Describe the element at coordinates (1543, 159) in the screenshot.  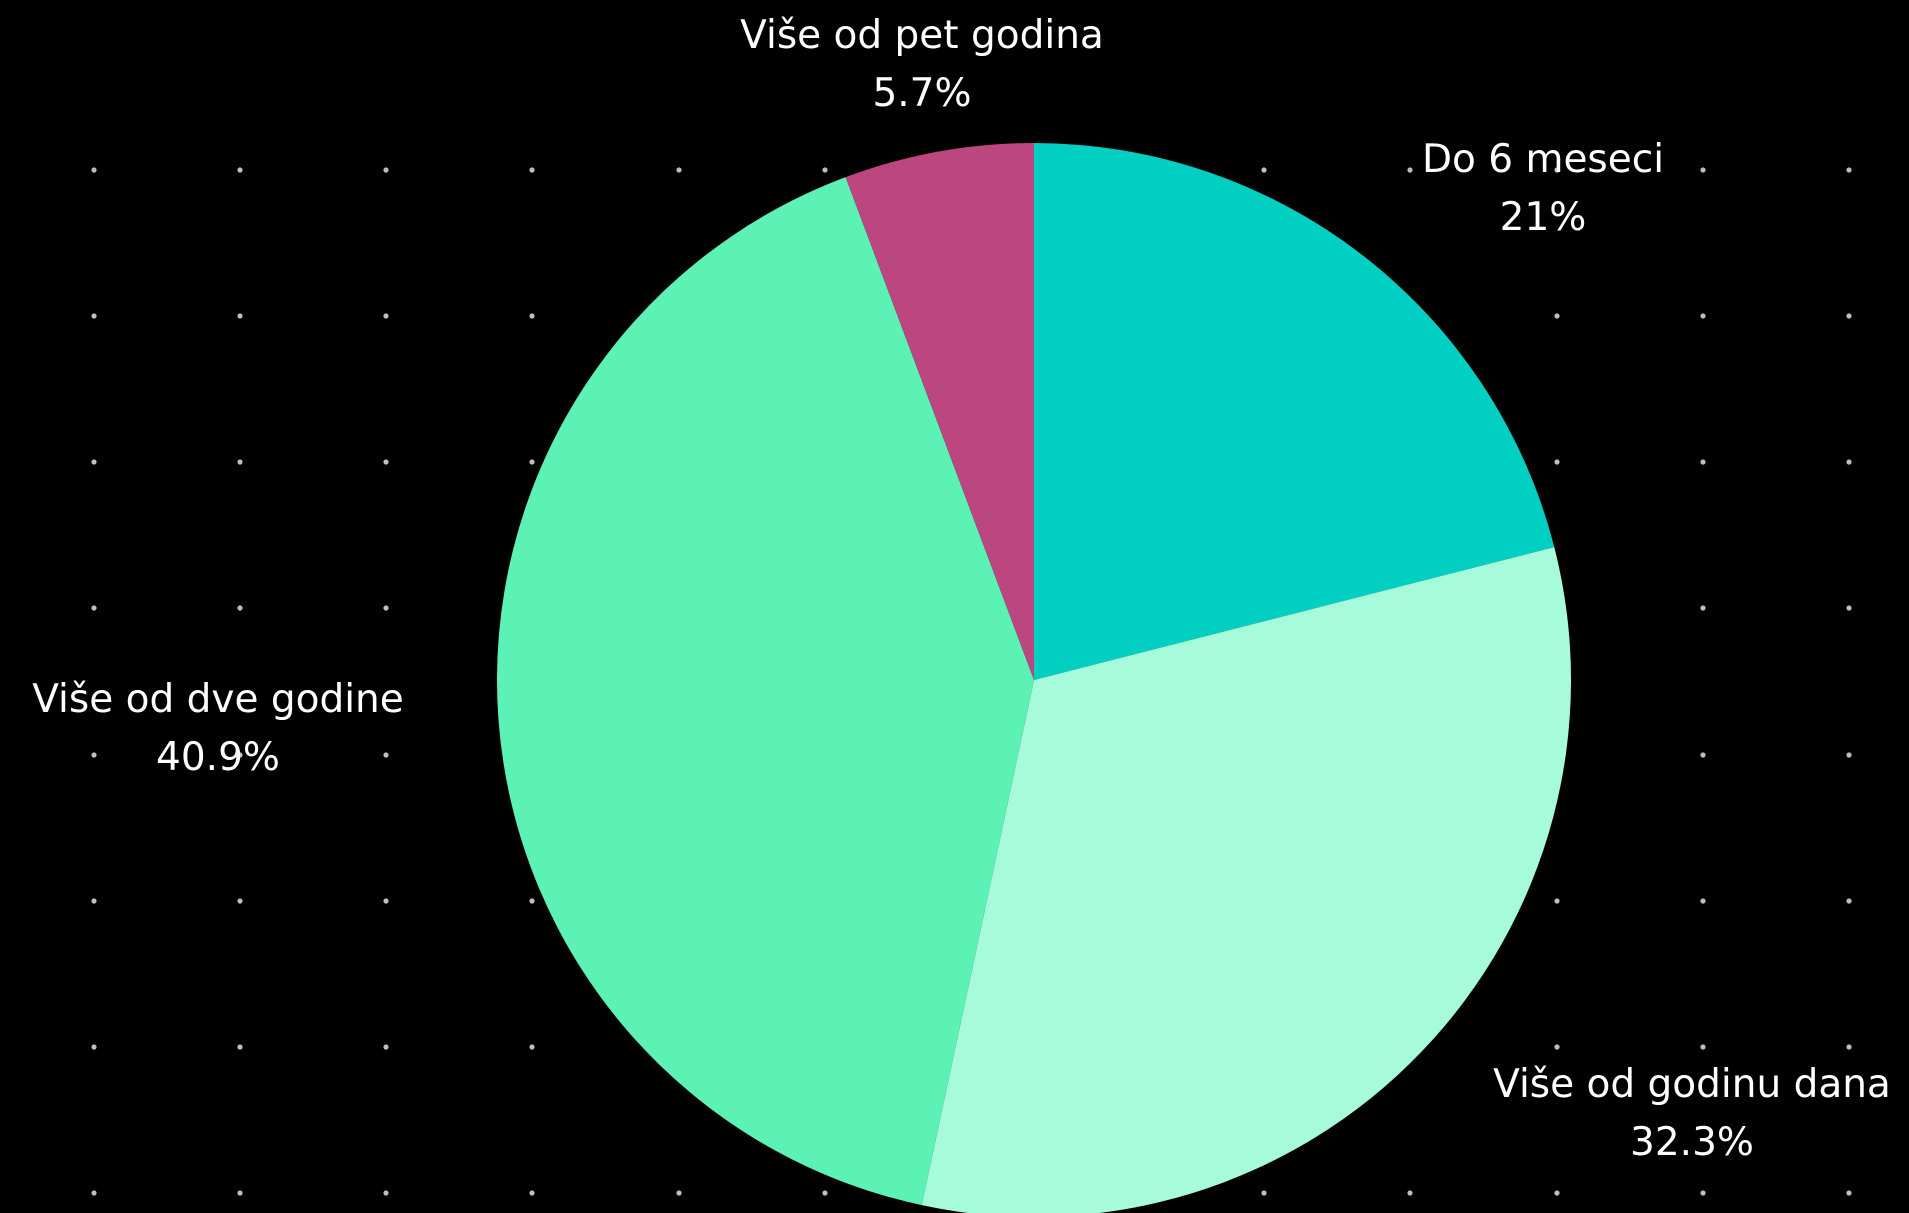
I see `slice-category-label: Do 6 meseci` at that location.